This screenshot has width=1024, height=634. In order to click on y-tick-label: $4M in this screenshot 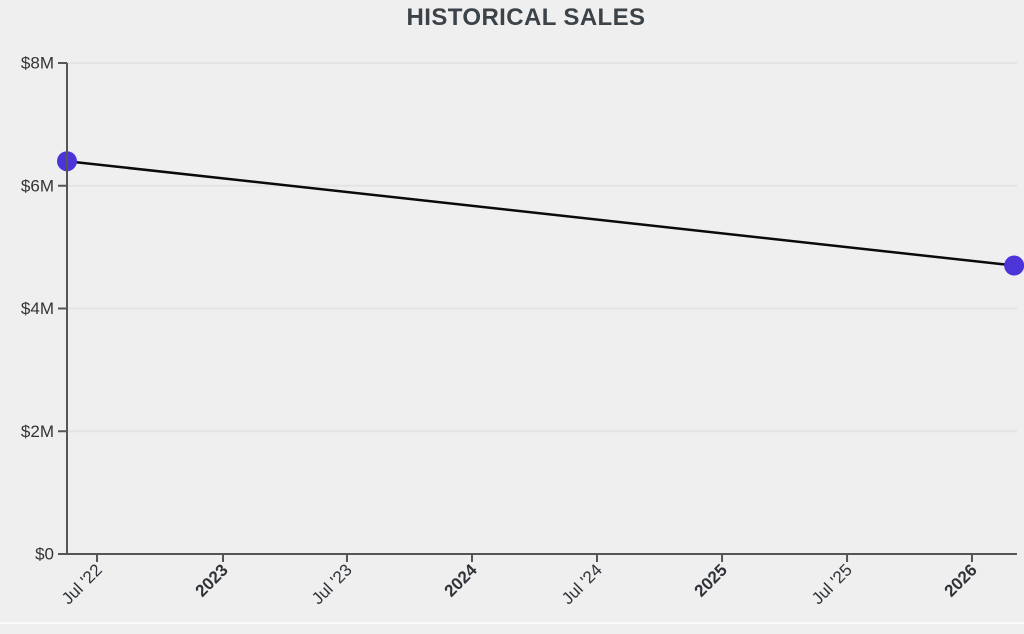, I will do `click(37, 308)`.